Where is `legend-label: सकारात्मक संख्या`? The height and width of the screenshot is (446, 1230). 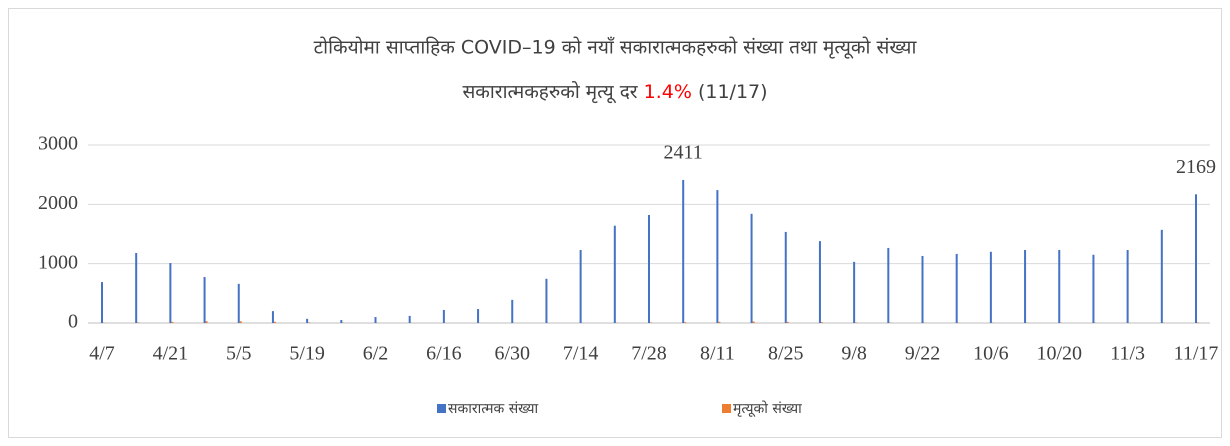
legend-label: सकारात्मक संख्या is located at coordinates (493, 409).